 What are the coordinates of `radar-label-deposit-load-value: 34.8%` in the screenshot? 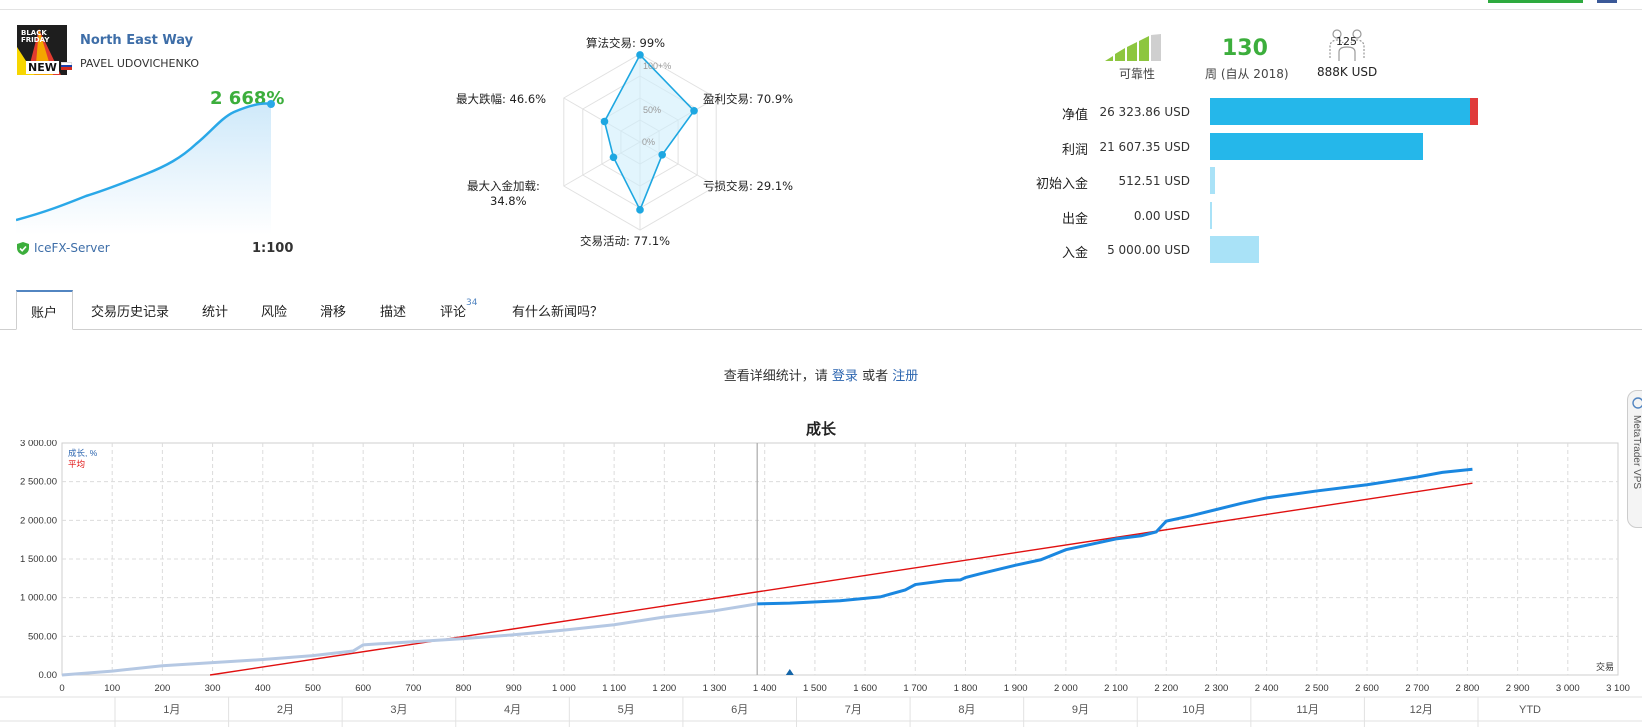 It's located at (508, 201).